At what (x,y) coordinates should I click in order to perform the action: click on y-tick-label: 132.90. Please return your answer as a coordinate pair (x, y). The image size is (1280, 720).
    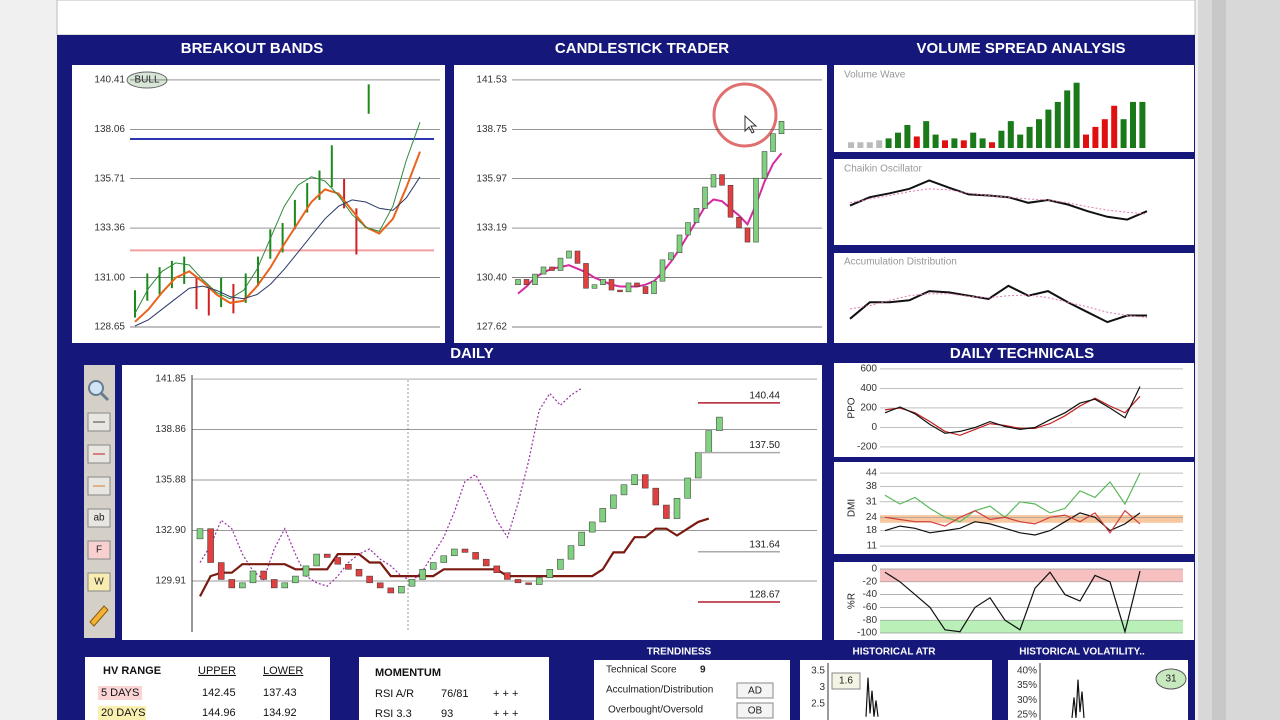
    Looking at the image, I should click on (170, 530).